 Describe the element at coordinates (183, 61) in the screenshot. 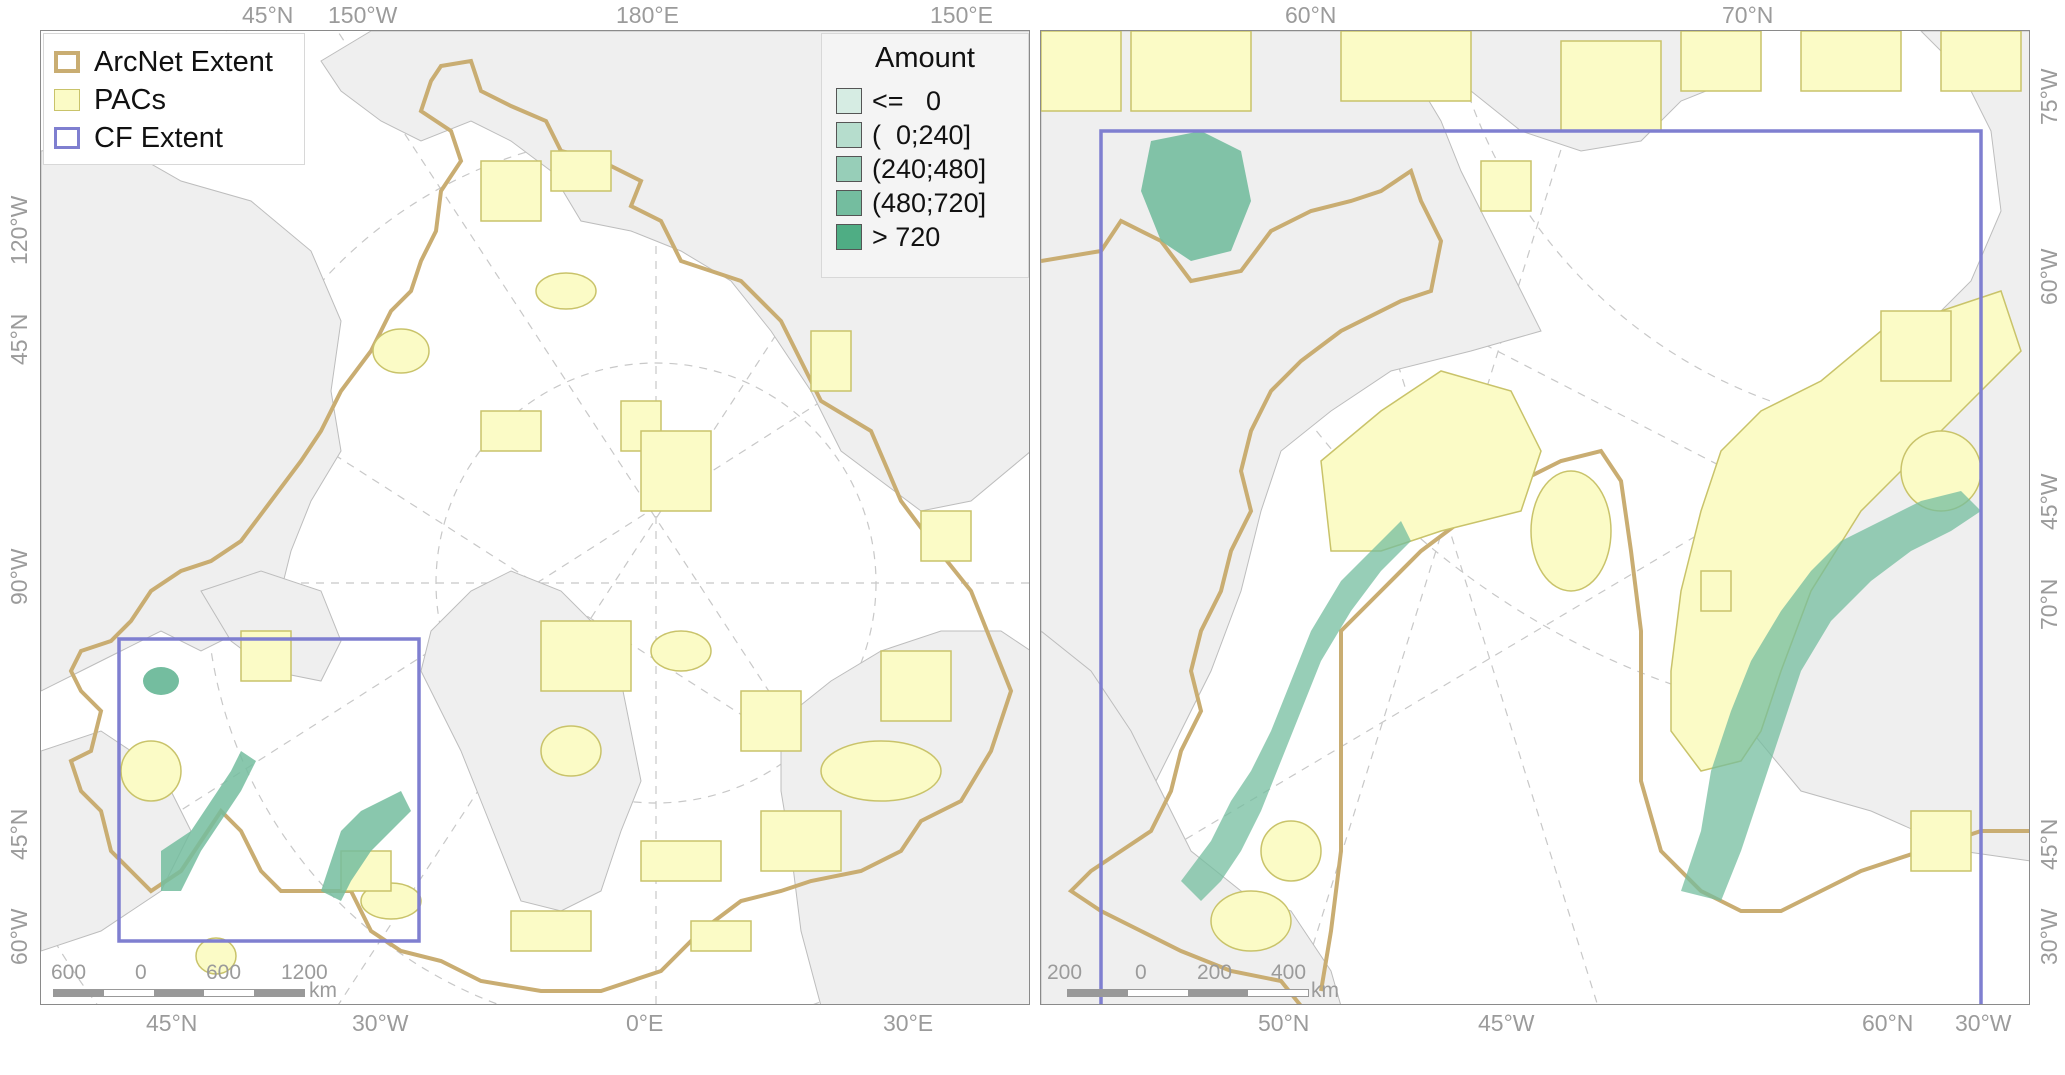

I see `legend-label: ArcNet Extent` at that location.